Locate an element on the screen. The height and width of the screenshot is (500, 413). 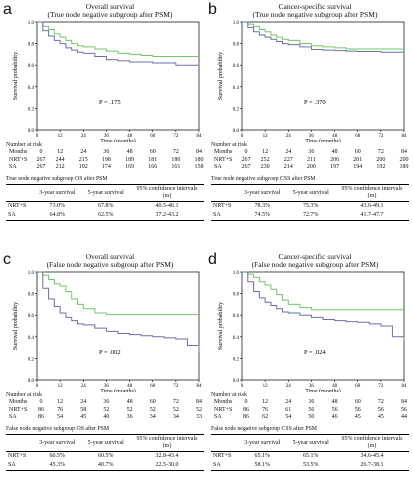
risk-value: 76 is located at coordinates (265, 409).